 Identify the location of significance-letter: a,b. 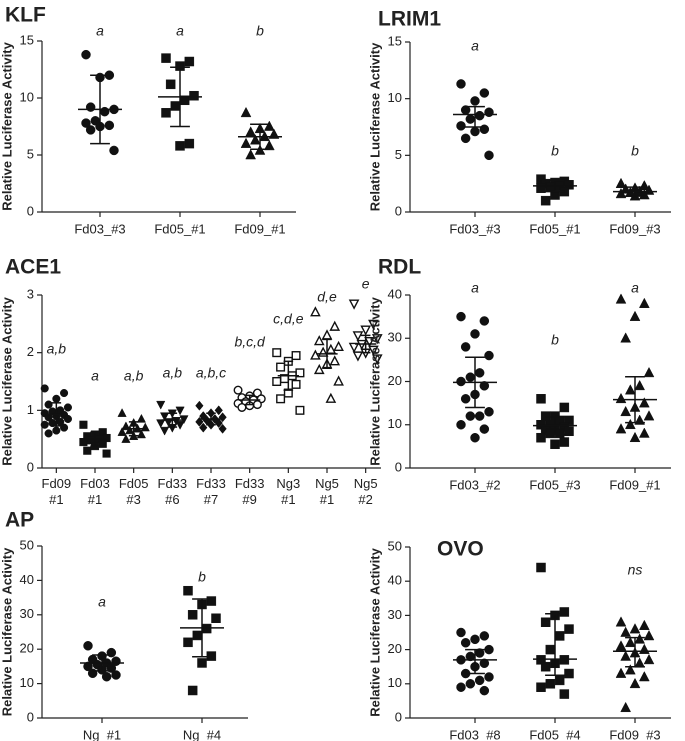
(173, 373).